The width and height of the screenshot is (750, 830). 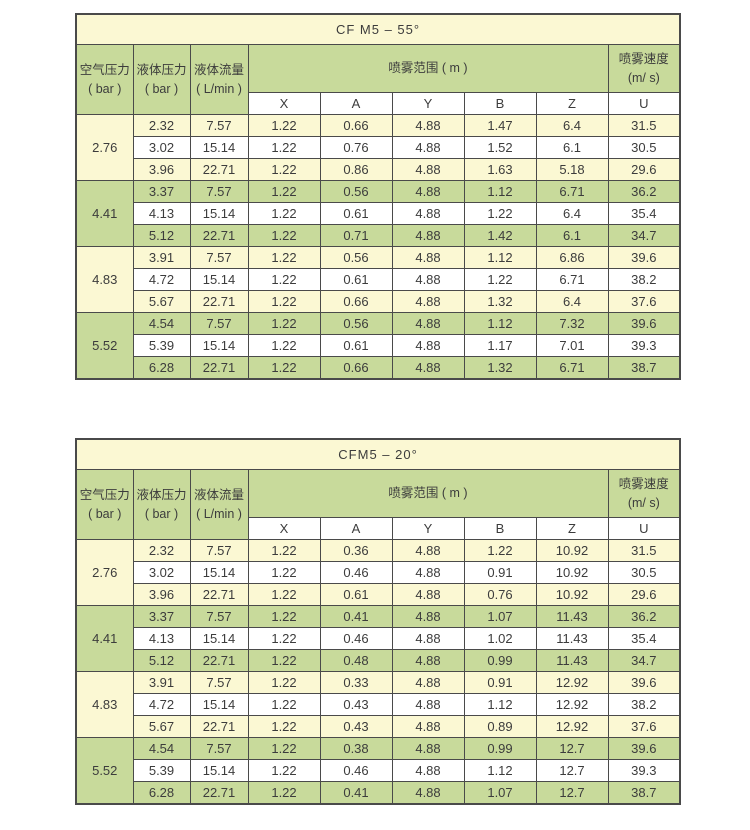 I want to click on data-cell: 0.56, so click(x=356, y=191).